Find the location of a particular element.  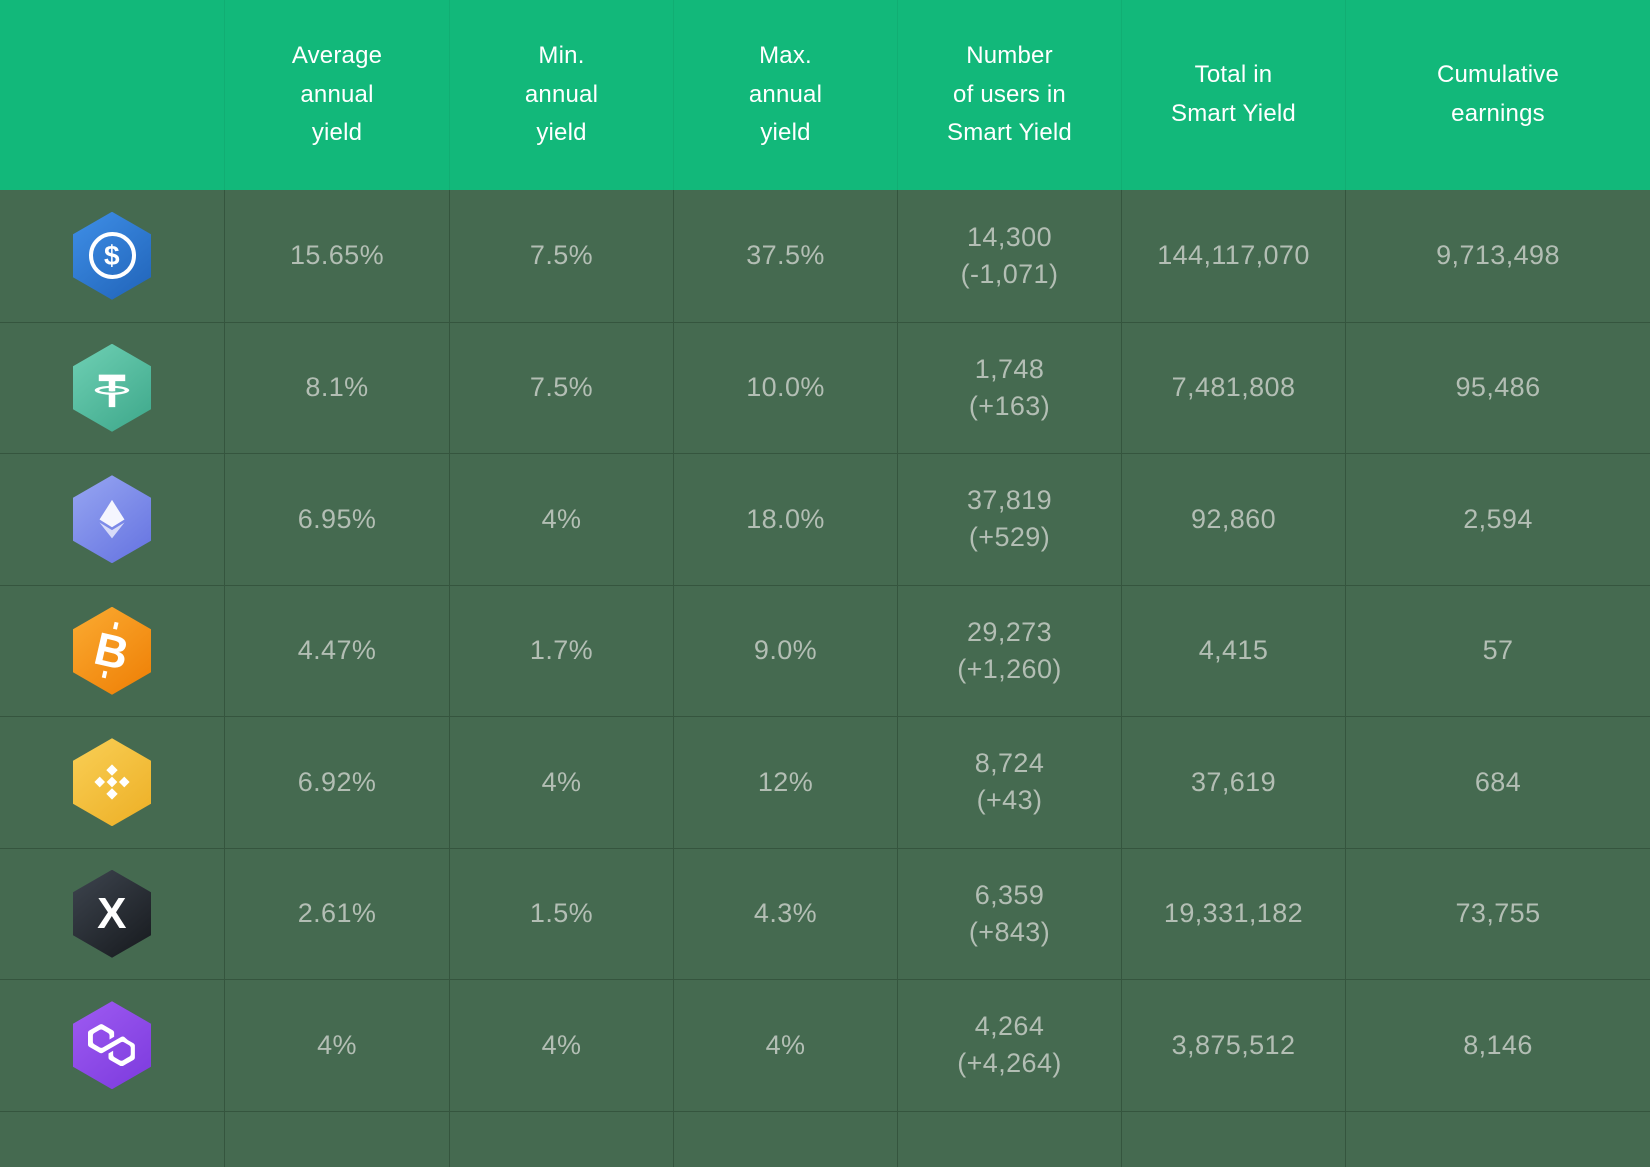

column-header-total-in-smart-yield: Total in Smart Yield is located at coordinates (1233, 95).